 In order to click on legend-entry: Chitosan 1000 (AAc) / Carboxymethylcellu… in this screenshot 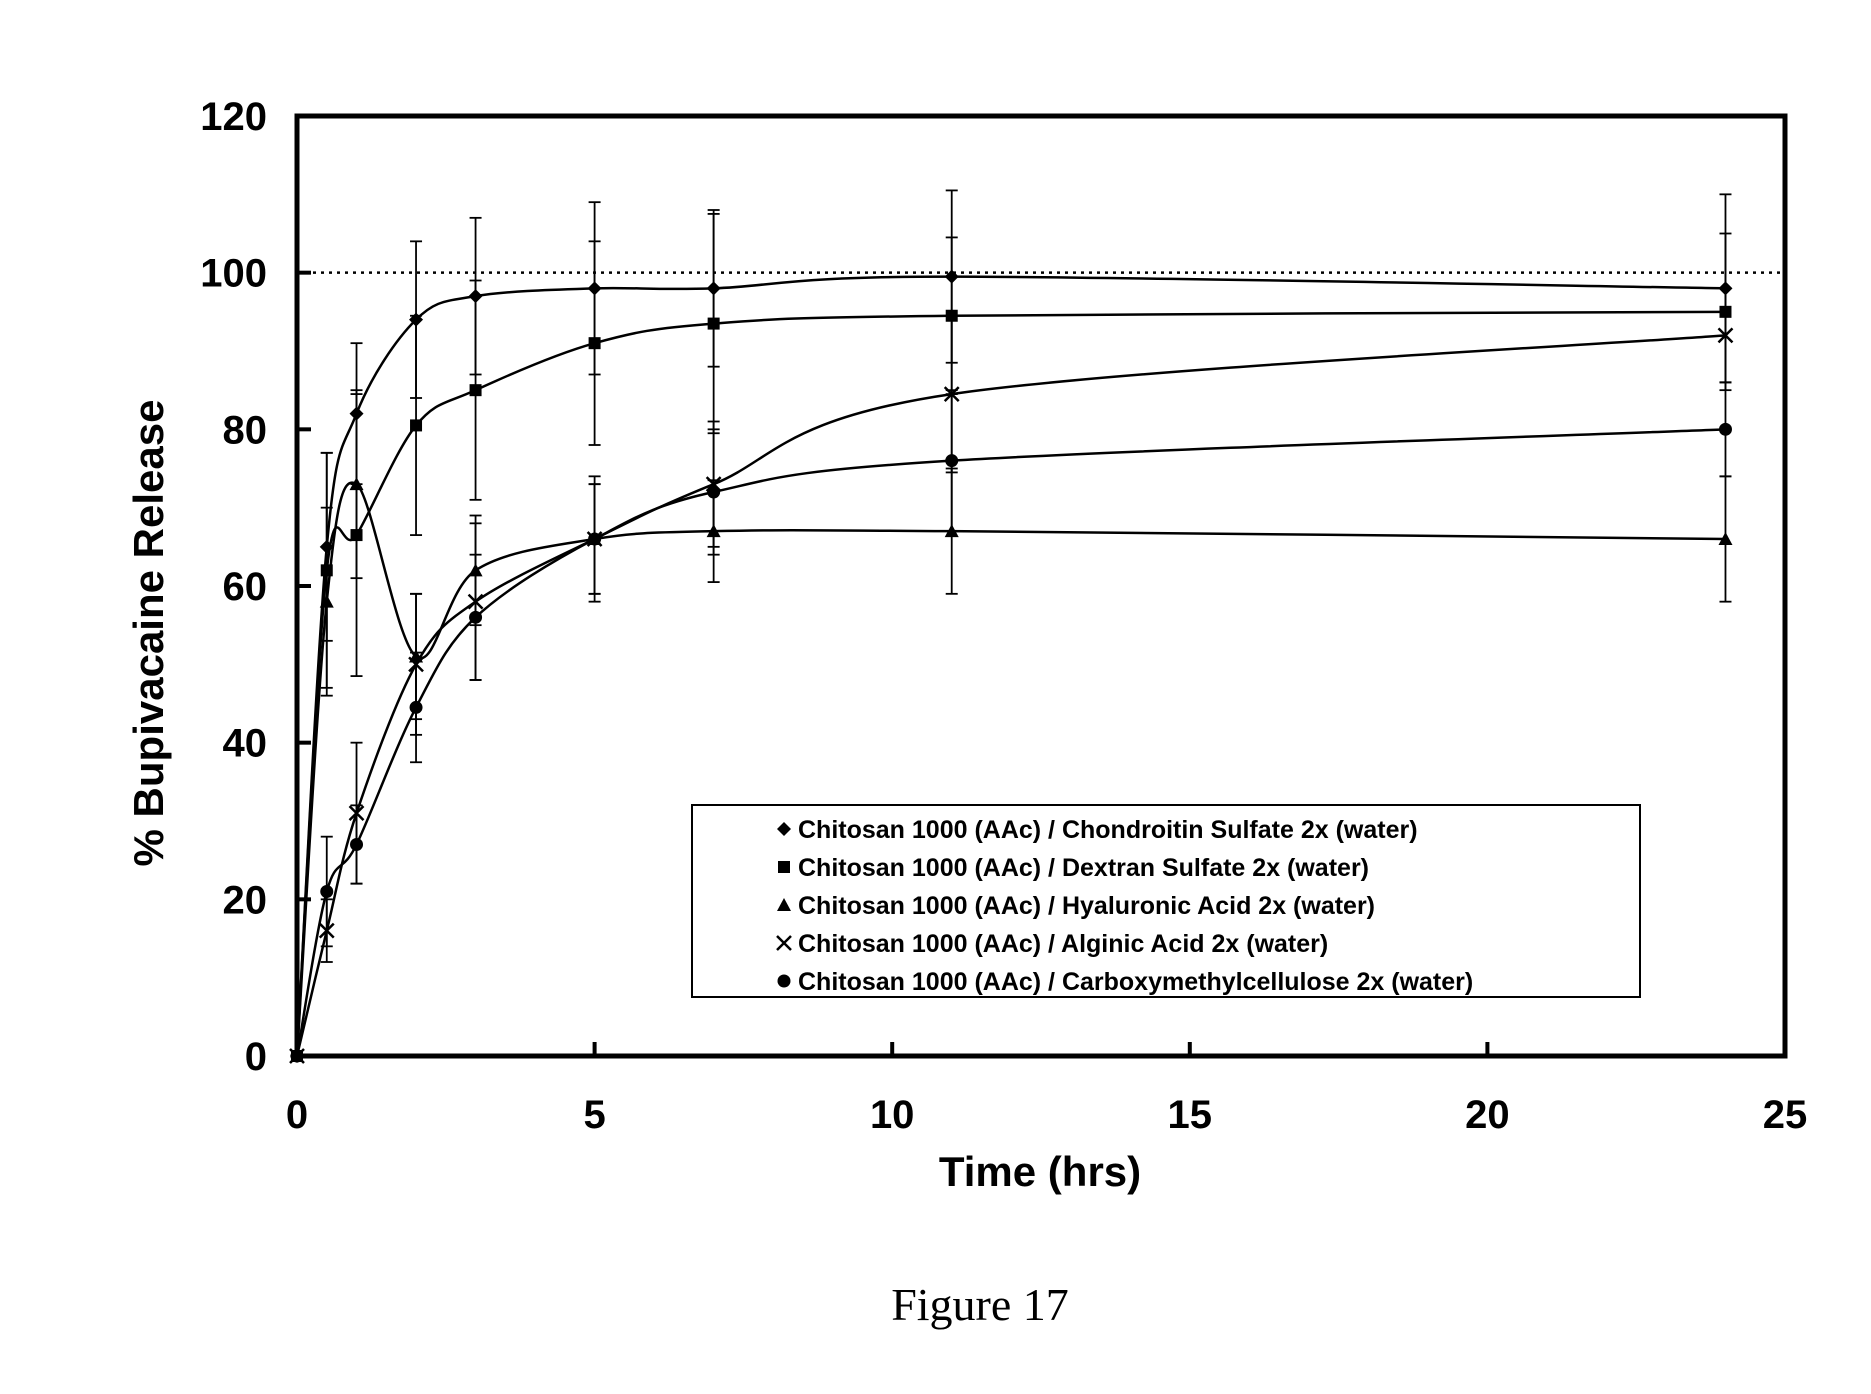, I will do `click(1135, 982)`.